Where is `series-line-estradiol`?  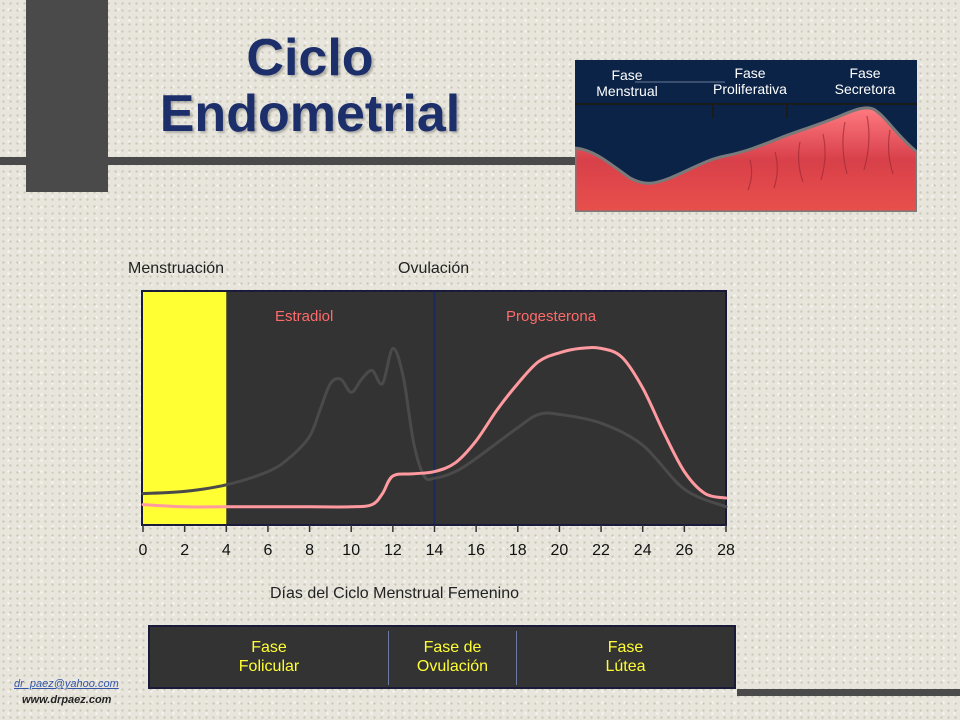
series-line-estradiol is located at coordinates (434, 427).